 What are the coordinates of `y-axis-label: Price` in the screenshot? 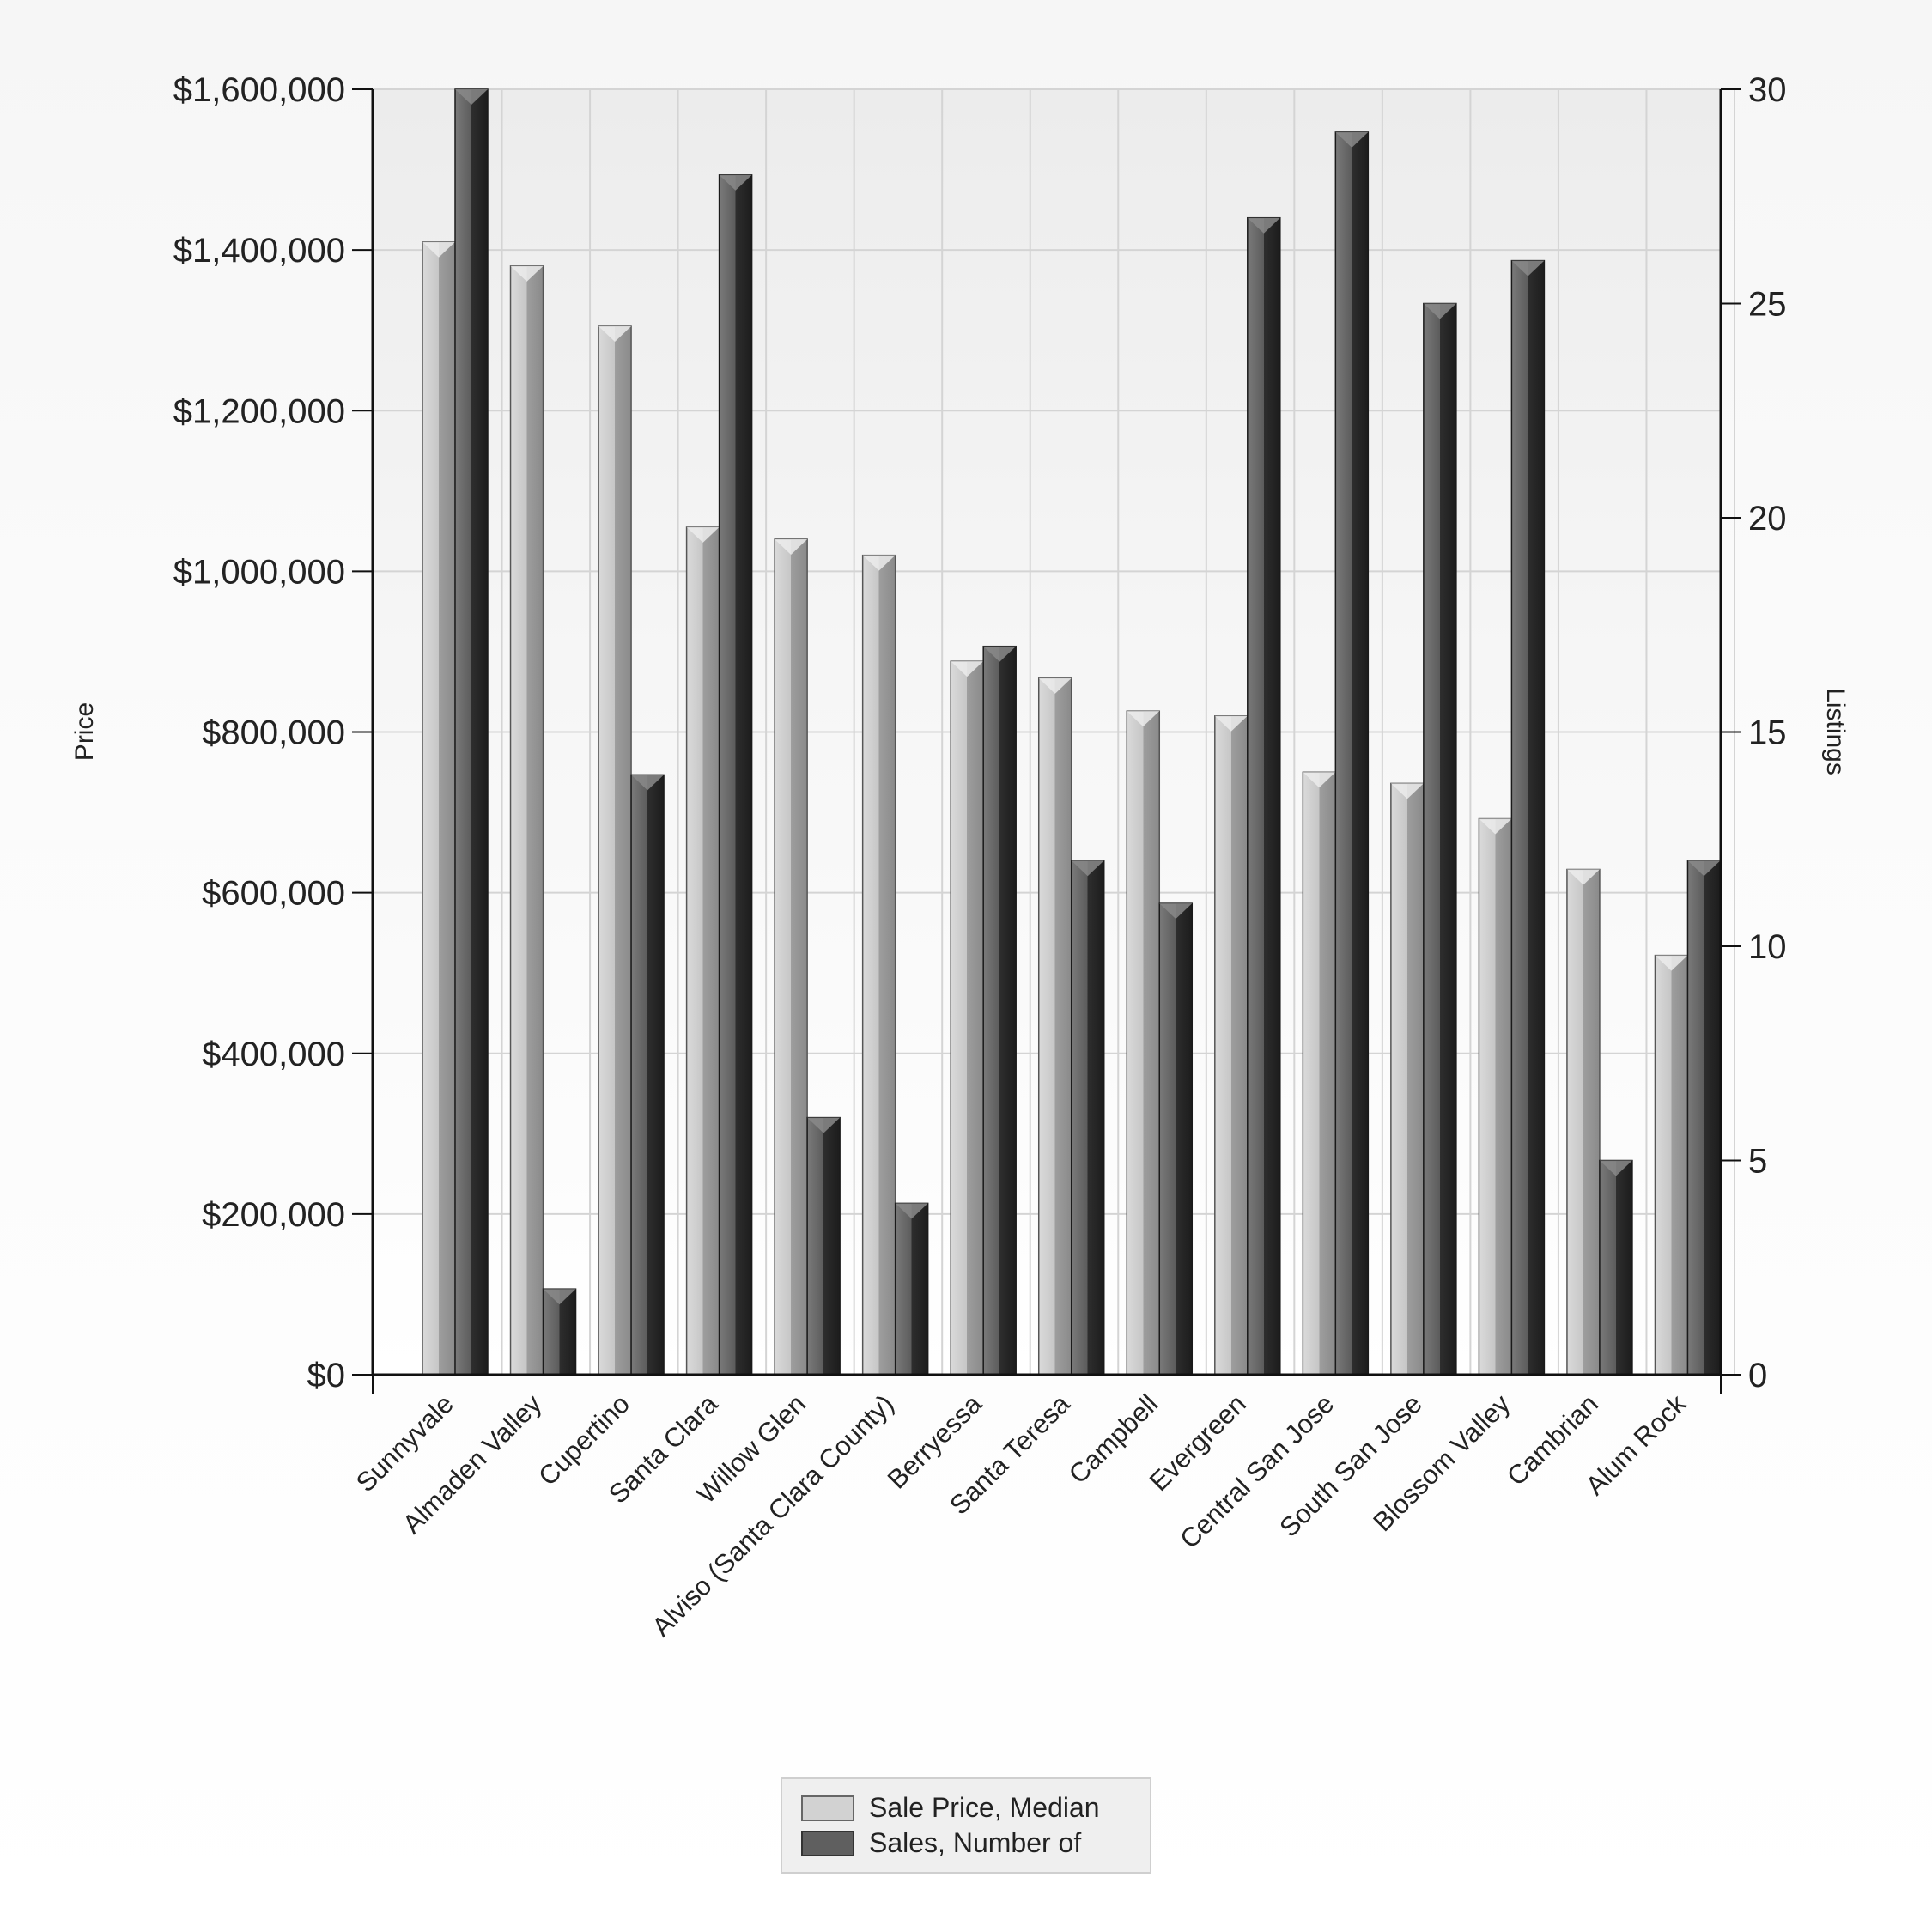 It's located at (85, 731).